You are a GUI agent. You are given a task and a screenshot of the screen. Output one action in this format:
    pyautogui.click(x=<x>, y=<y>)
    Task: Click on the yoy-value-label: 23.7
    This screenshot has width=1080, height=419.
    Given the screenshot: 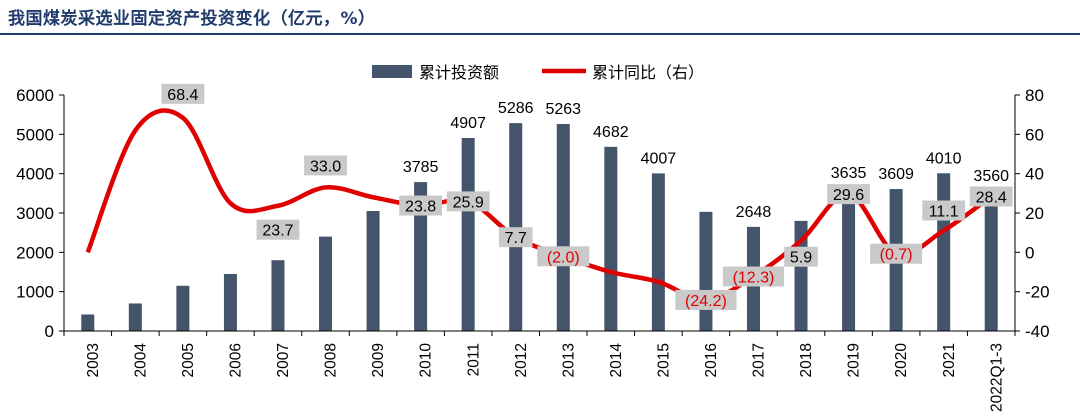 What is the action you would take?
    pyautogui.click(x=278, y=229)
    